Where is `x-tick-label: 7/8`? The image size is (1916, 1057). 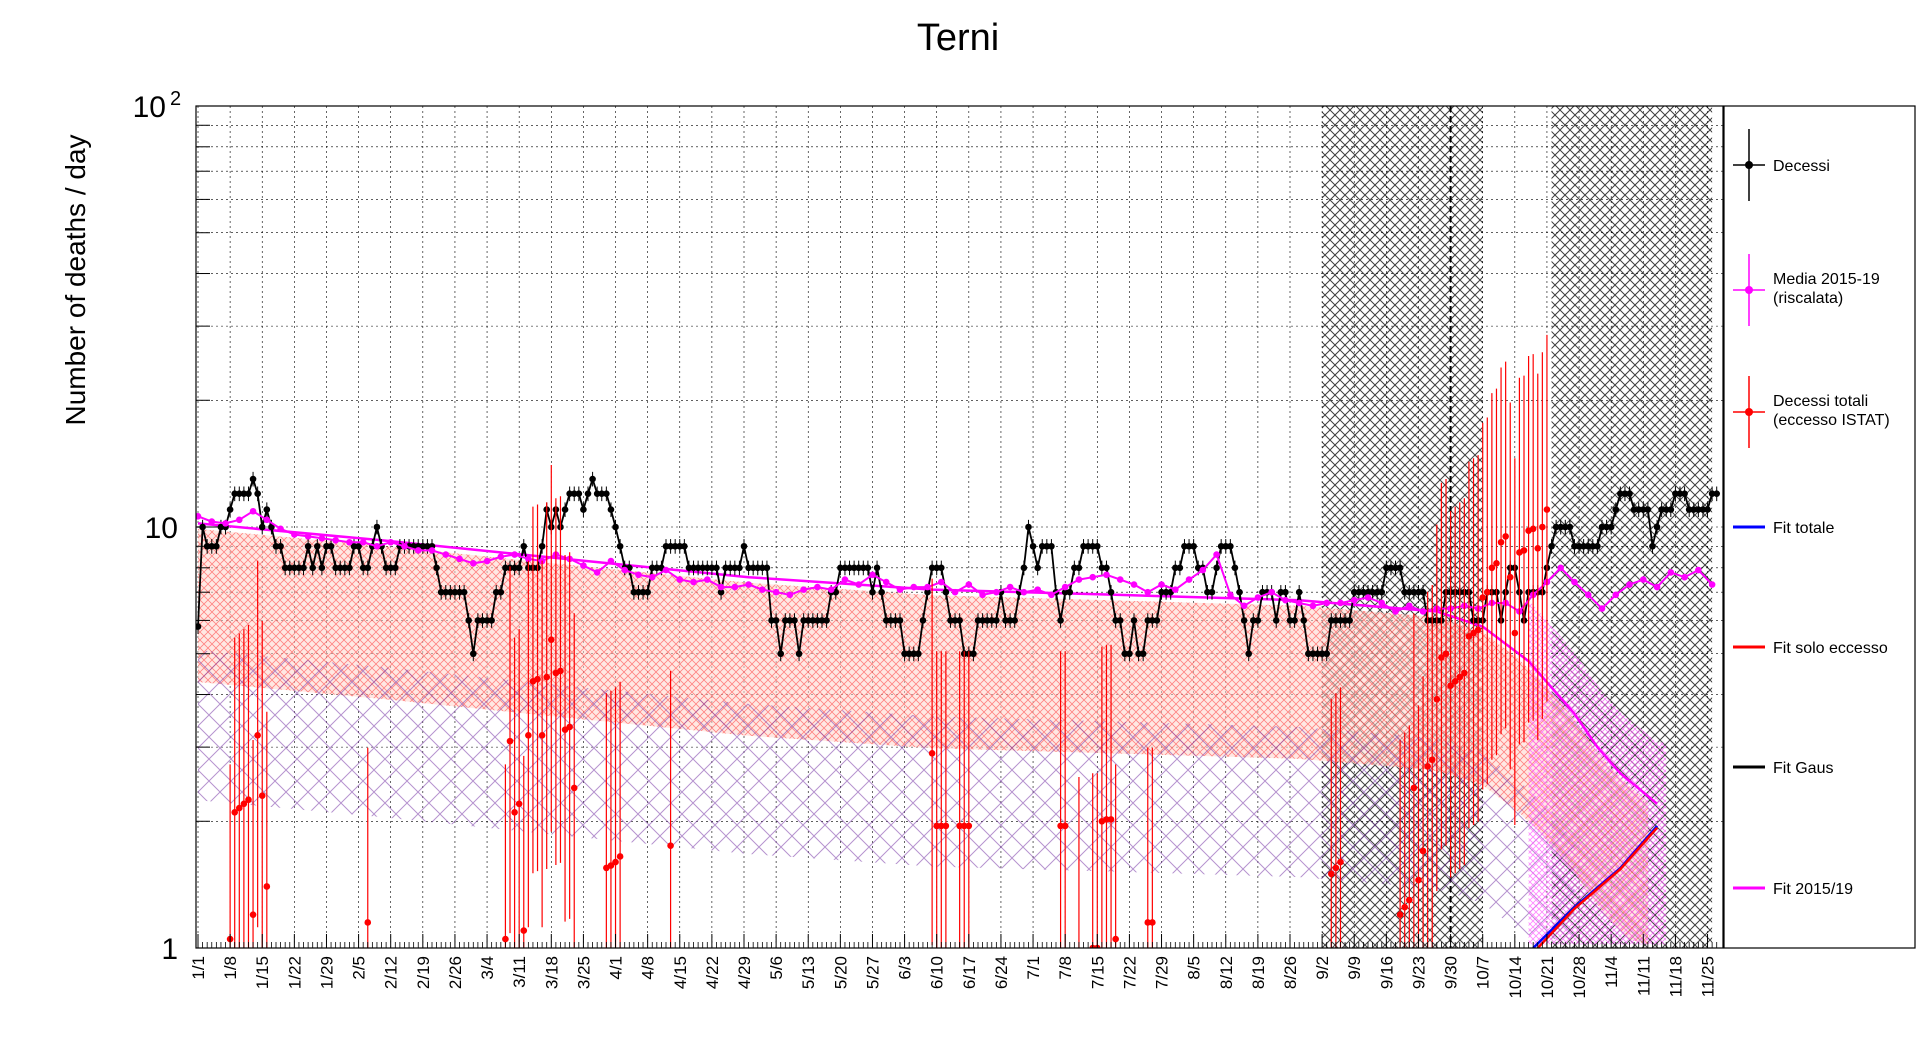 x-tick-label: 7/8 is located at coordinates (1065, 968).